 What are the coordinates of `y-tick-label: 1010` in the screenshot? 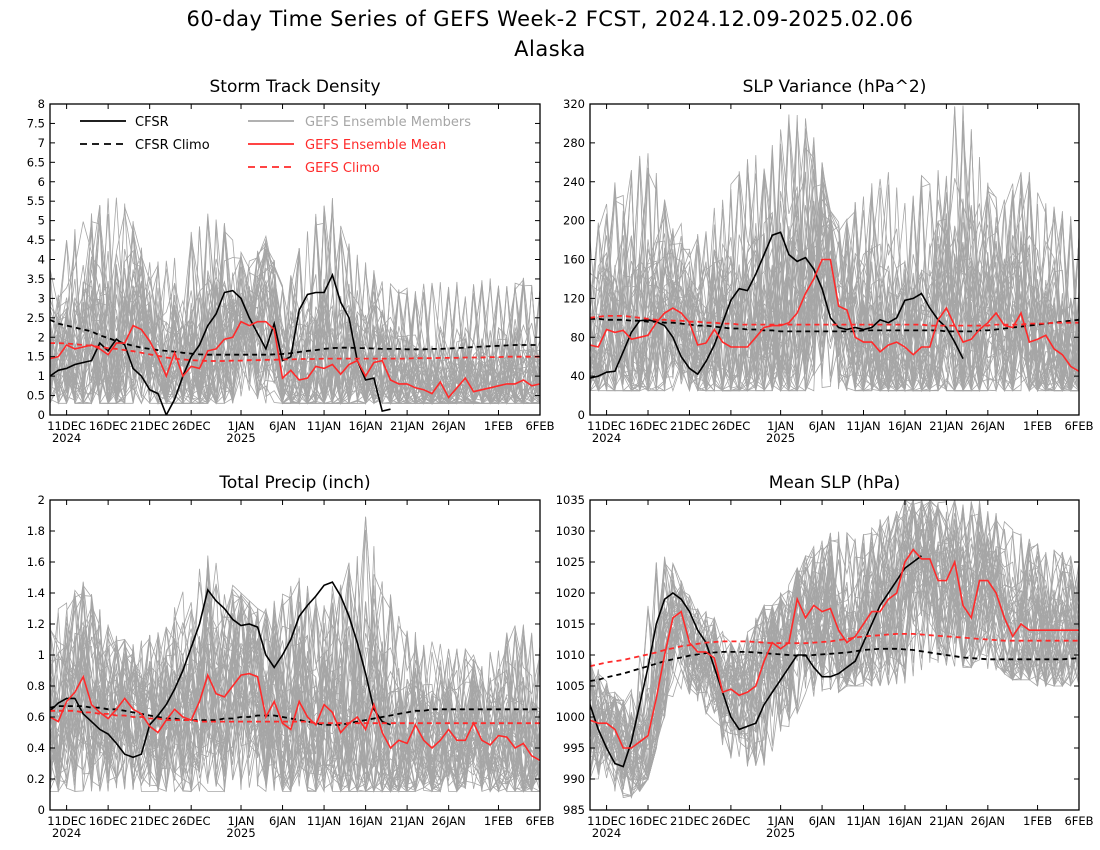 It's located at (570, 655).